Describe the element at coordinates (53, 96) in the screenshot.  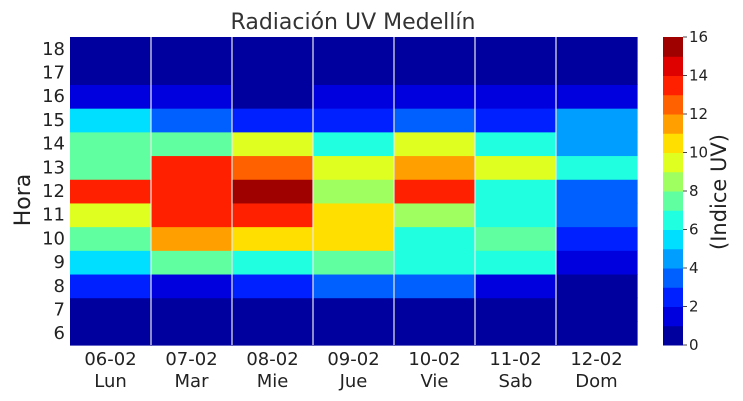
I see `y-tick-label: 16` at that location.